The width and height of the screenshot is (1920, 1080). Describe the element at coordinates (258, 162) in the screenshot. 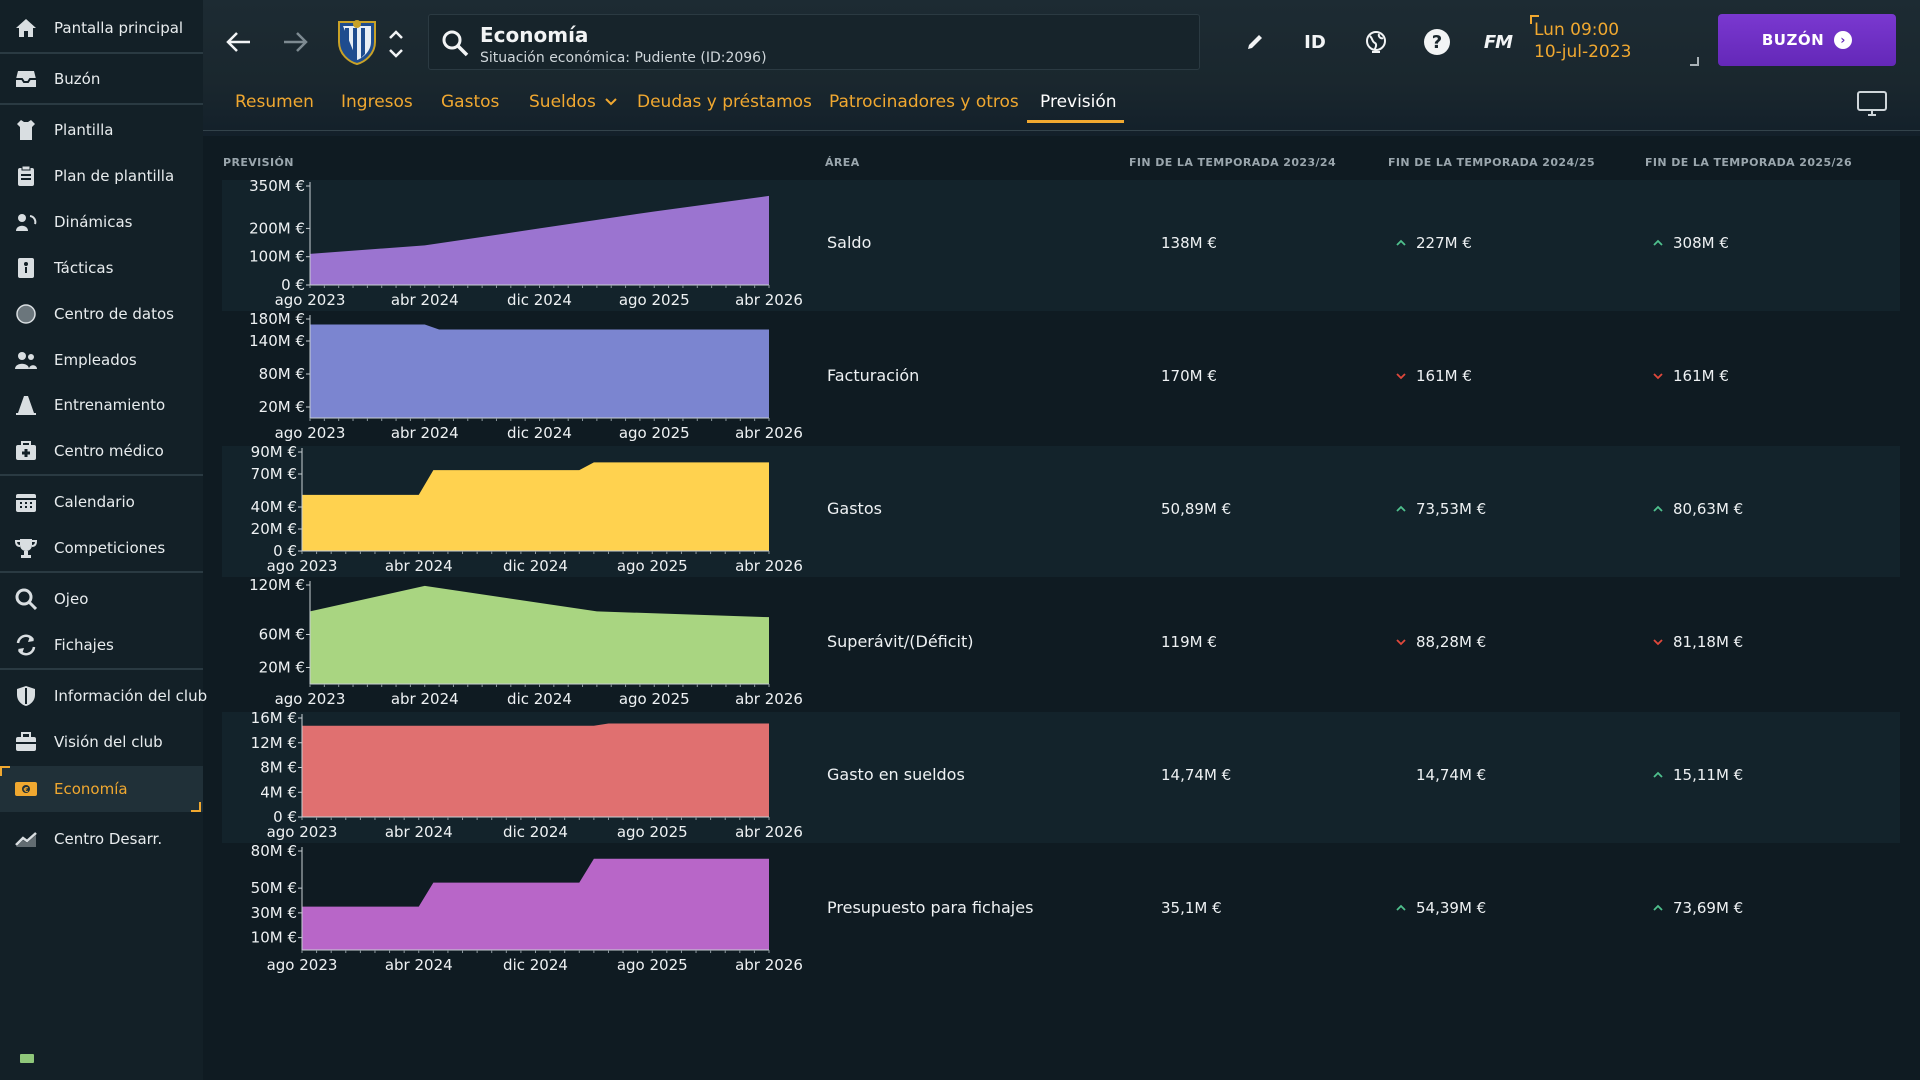

I see `column-header-forecast: PREVISIÓN` at that location.